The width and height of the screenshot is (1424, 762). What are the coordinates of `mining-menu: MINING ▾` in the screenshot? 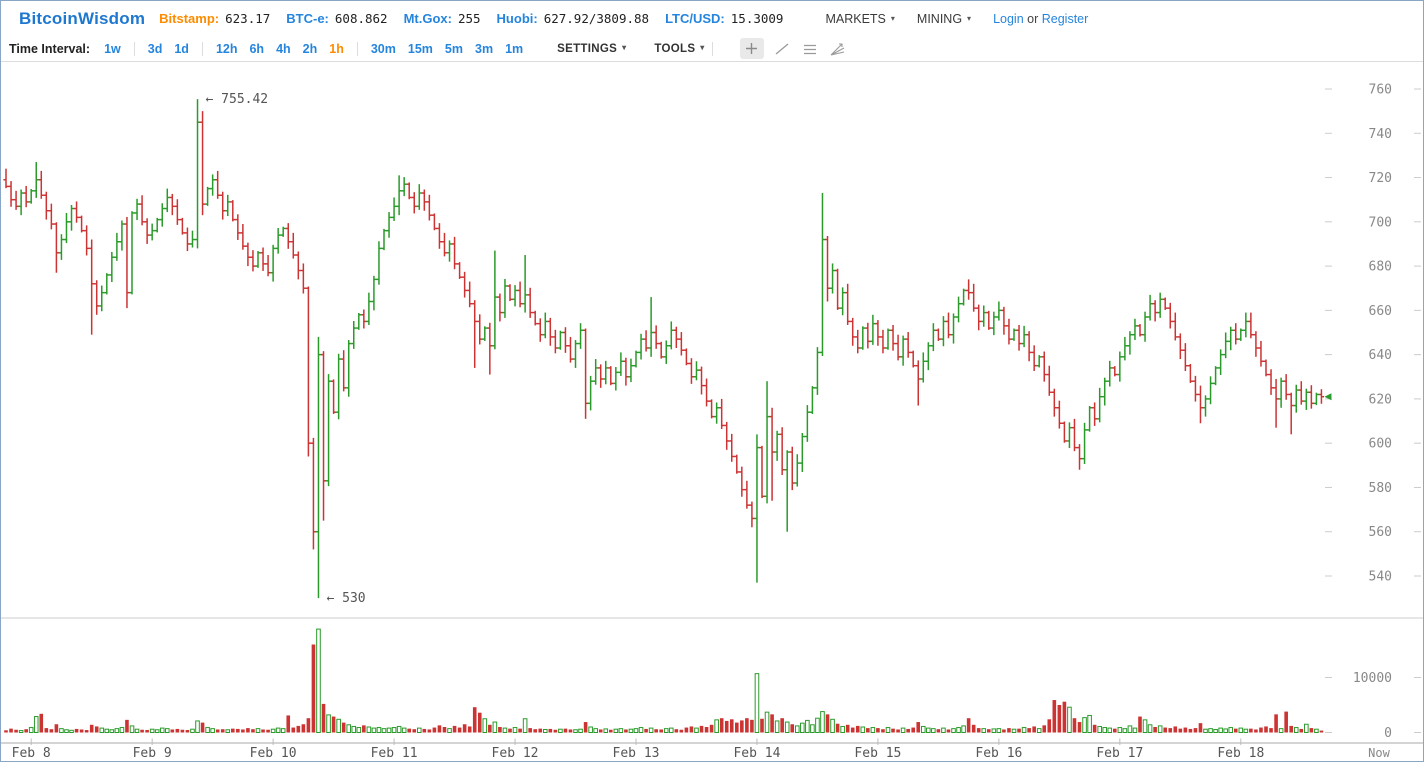 It's located at (944, 19).